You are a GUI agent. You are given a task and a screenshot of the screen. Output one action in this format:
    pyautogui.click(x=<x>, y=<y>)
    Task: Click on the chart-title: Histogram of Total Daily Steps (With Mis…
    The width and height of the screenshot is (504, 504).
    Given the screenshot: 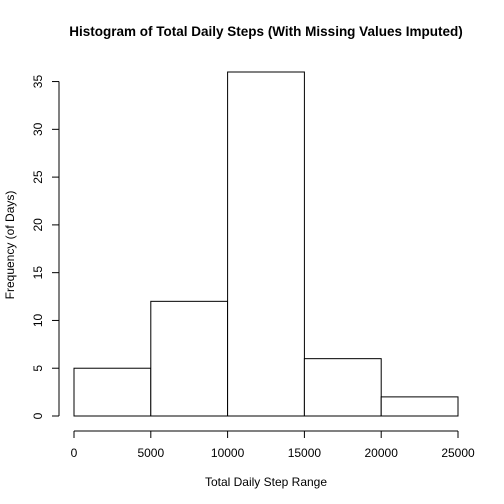 What is the action you would take?
    pyautogui.click(x=265, y=31)
    